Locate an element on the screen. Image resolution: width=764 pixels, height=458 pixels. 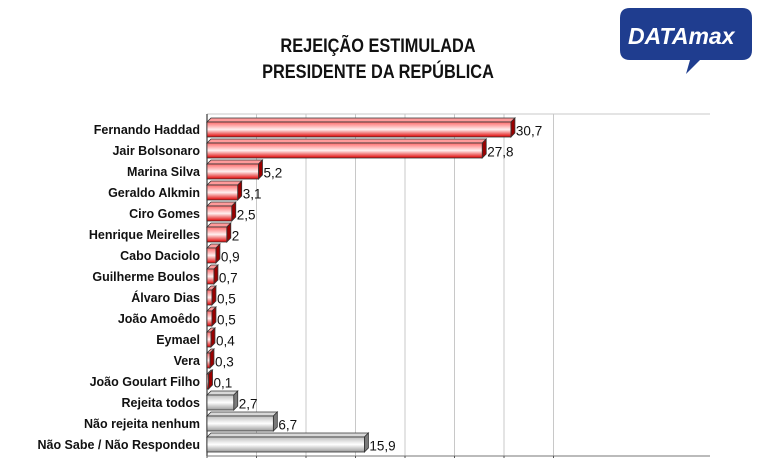
category-label: Ciro Gomes is located at coordinates (164, 214).